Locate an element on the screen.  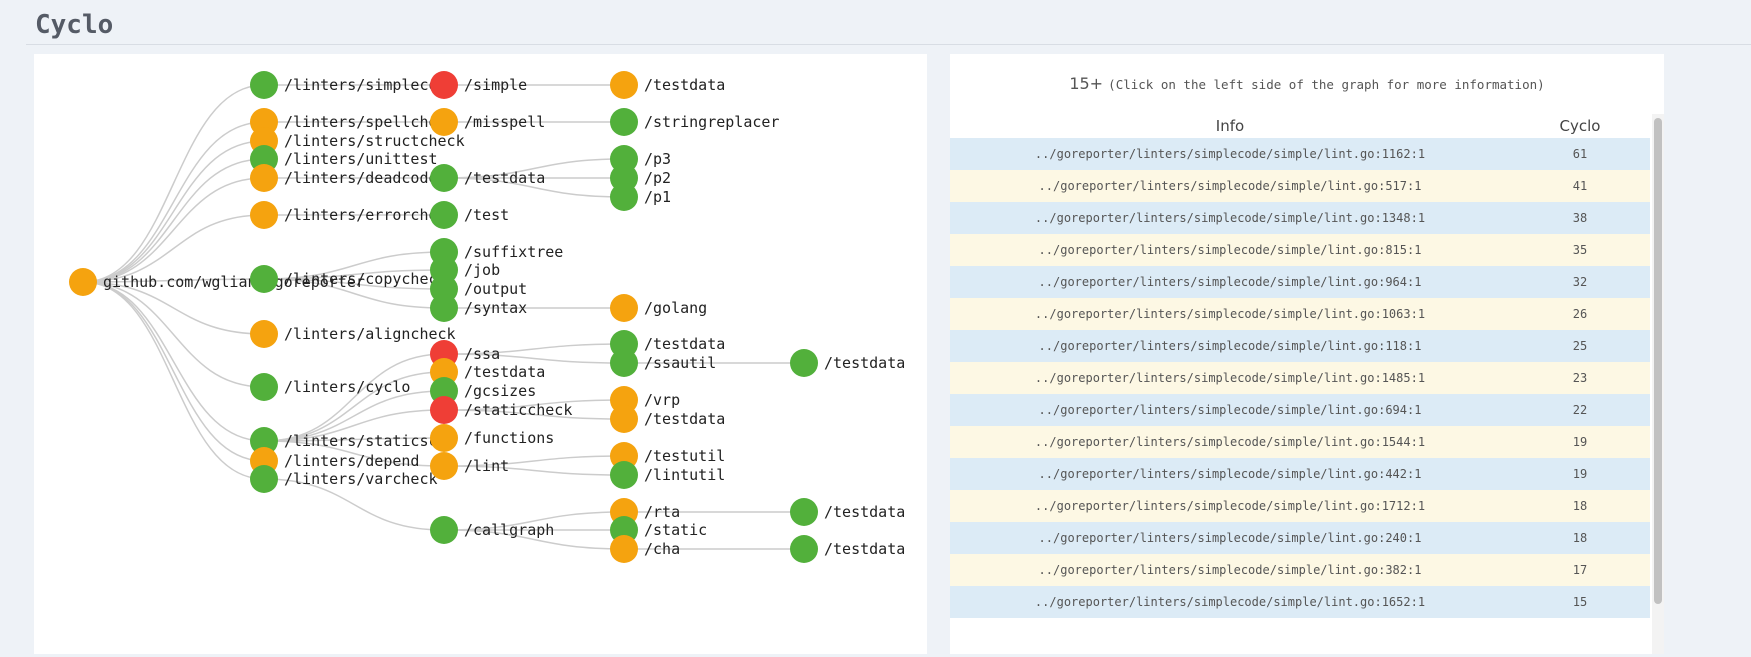
graph-node-aligncheck: /linters/aligncheck is located at coordinates (353, 334).